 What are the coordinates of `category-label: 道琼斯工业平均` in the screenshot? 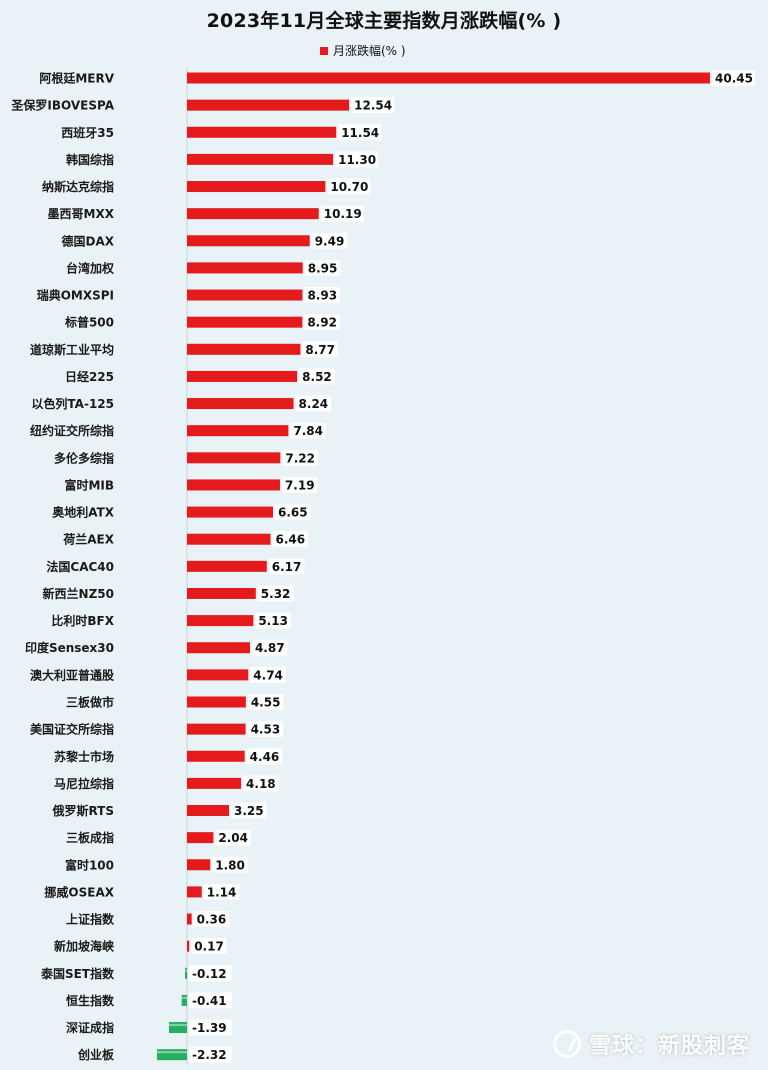 It's located at (72, 349).